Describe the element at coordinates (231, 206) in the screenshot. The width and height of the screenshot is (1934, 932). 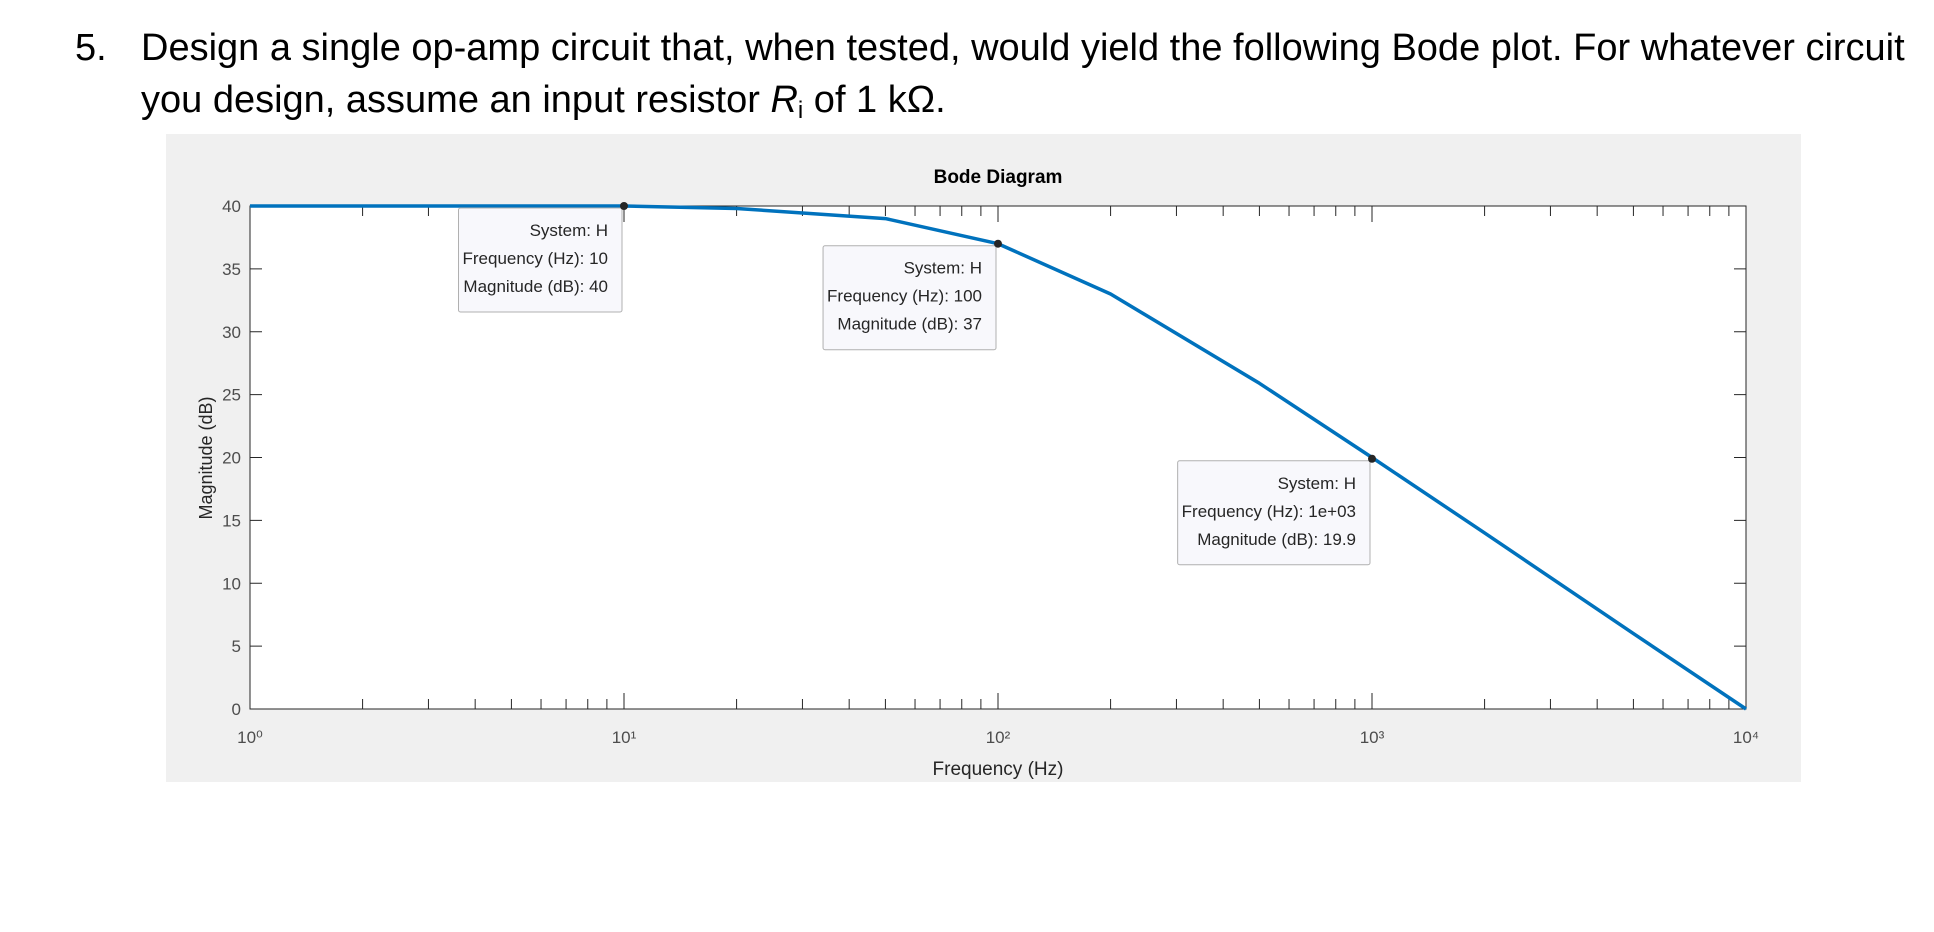
I see `y-tick-label: 40` at that location.